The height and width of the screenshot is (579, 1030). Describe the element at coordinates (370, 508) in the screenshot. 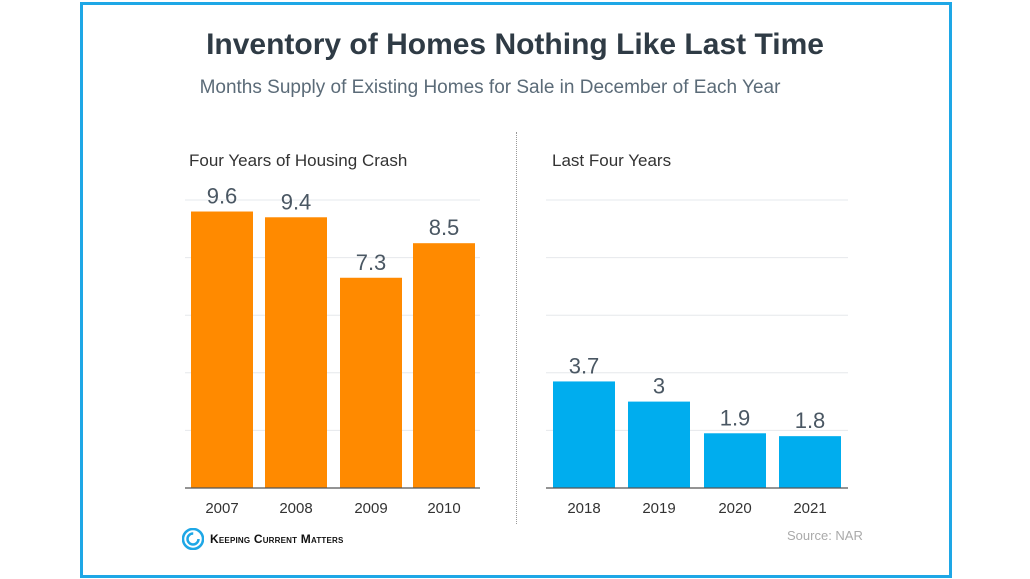

I see `x-tick-label: 2009` at that location.